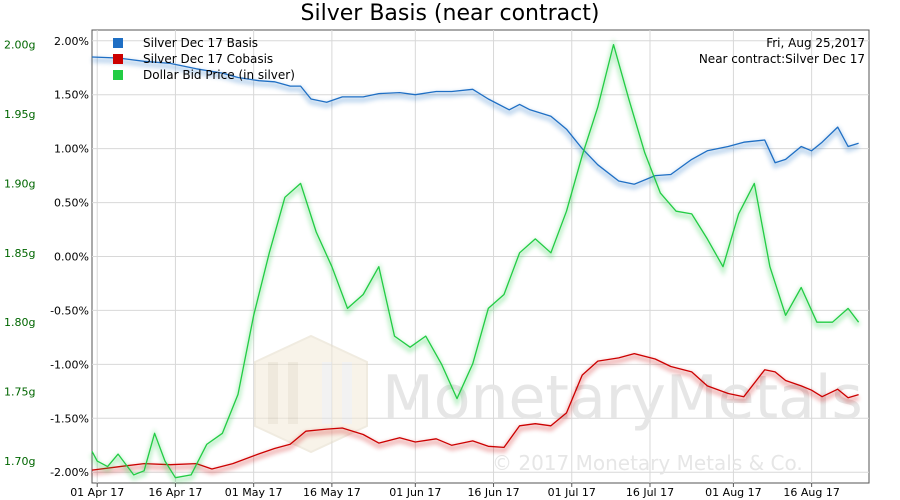 This screenshot has width=900, height=500. I want to click on y-tick-label-percent: -2.00%, so click(69, 472).